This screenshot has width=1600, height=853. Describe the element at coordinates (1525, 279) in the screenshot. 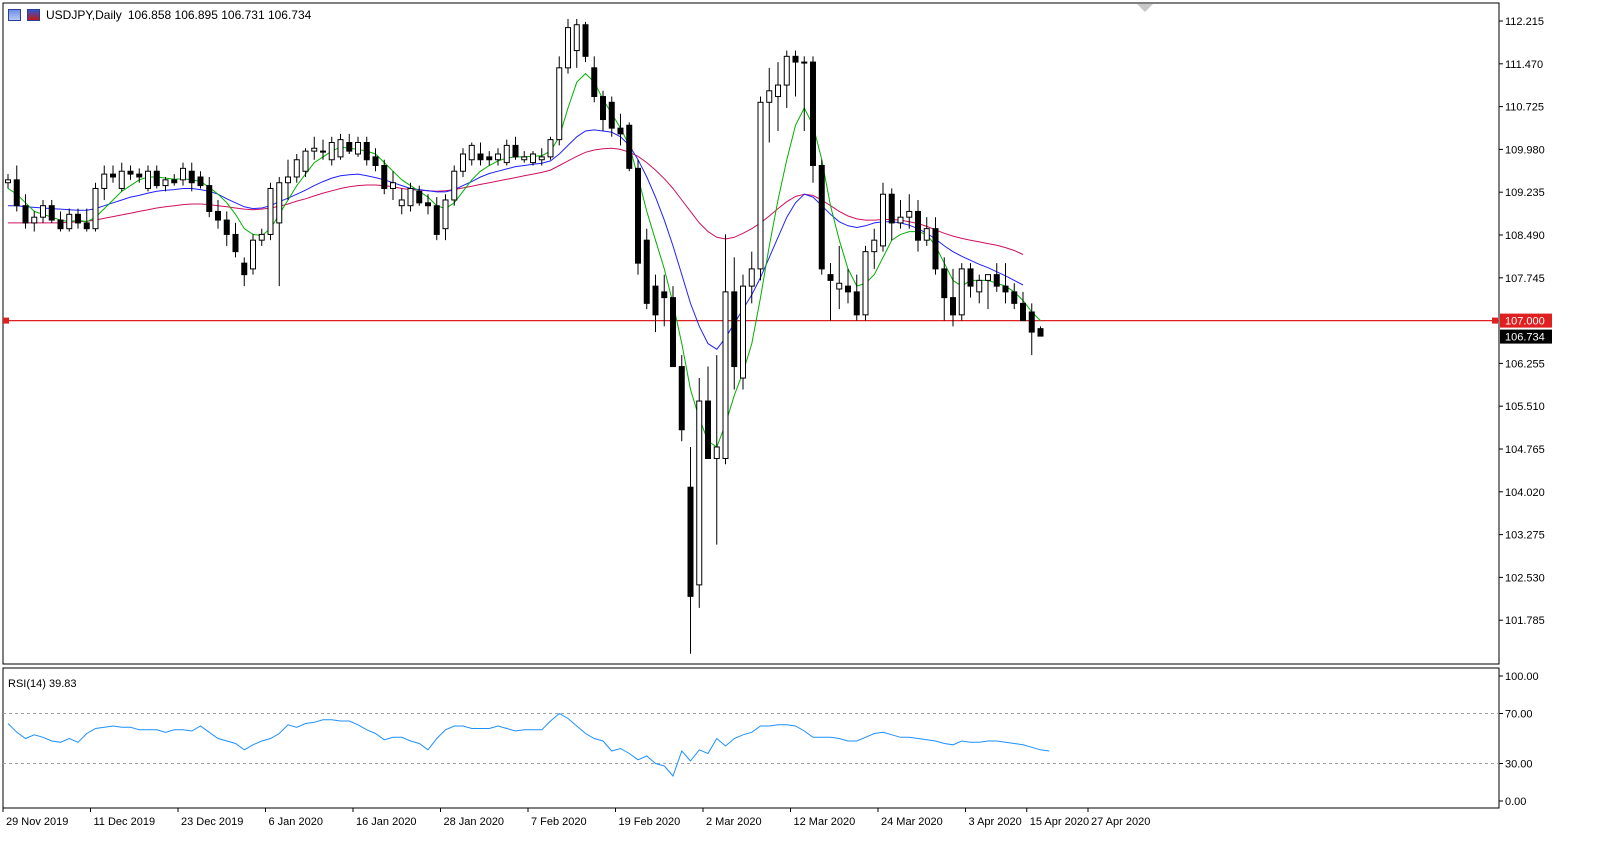

I see `price-tick-label: 107.745` at that location.